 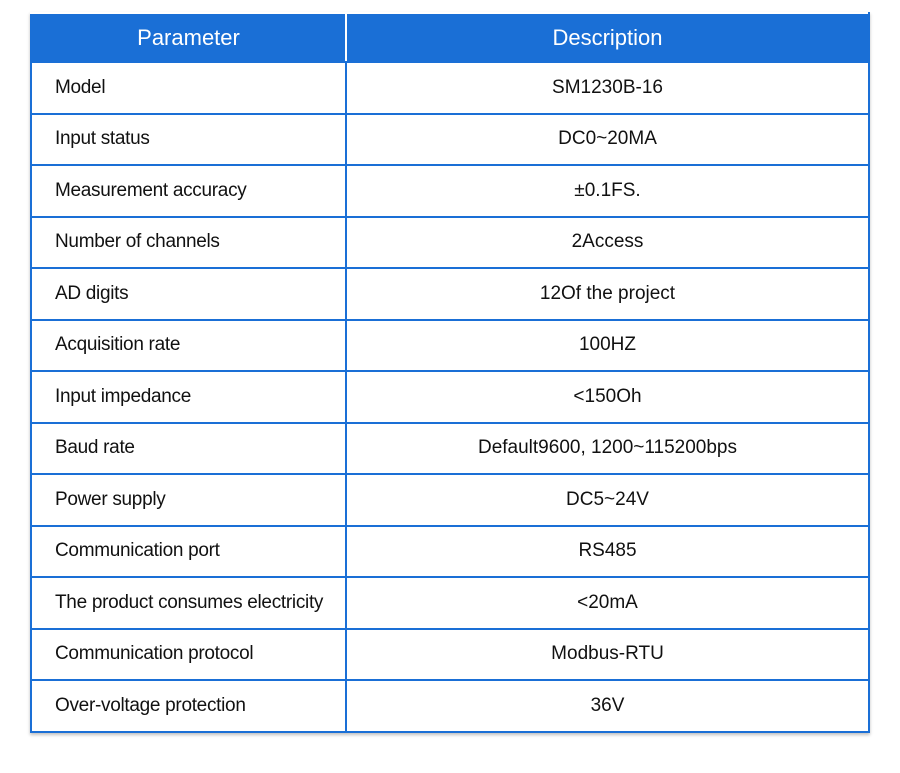 What do you see at coordinates (188, 603) in the screenshot?
I see `parameter-cell: The product consumes electricity` at bounding box center [188, 603].